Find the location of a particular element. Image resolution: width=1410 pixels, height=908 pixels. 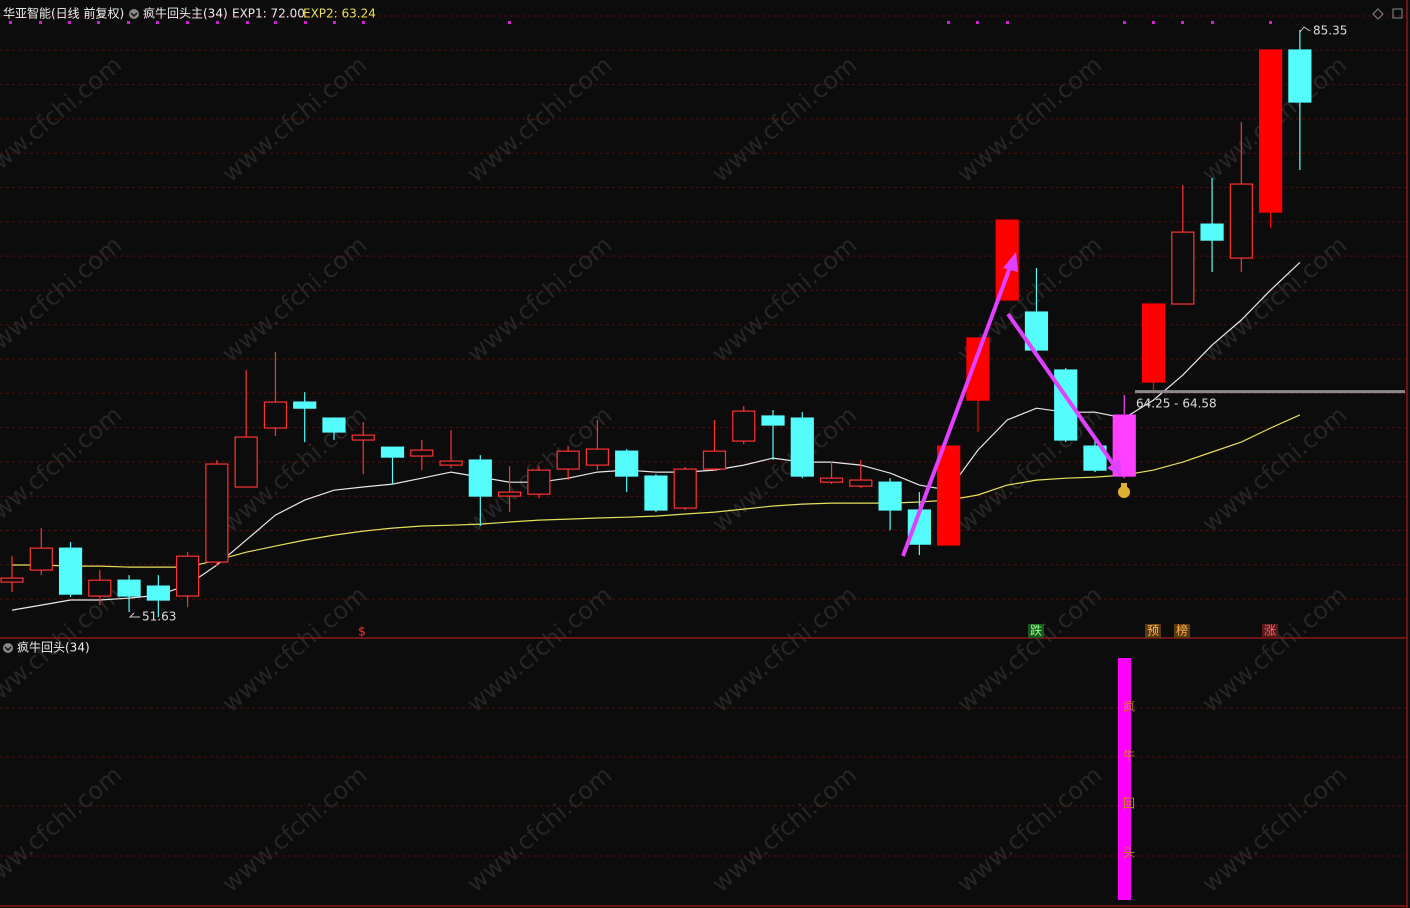

bar-char: 回 is located at coordinates (1129, 804).